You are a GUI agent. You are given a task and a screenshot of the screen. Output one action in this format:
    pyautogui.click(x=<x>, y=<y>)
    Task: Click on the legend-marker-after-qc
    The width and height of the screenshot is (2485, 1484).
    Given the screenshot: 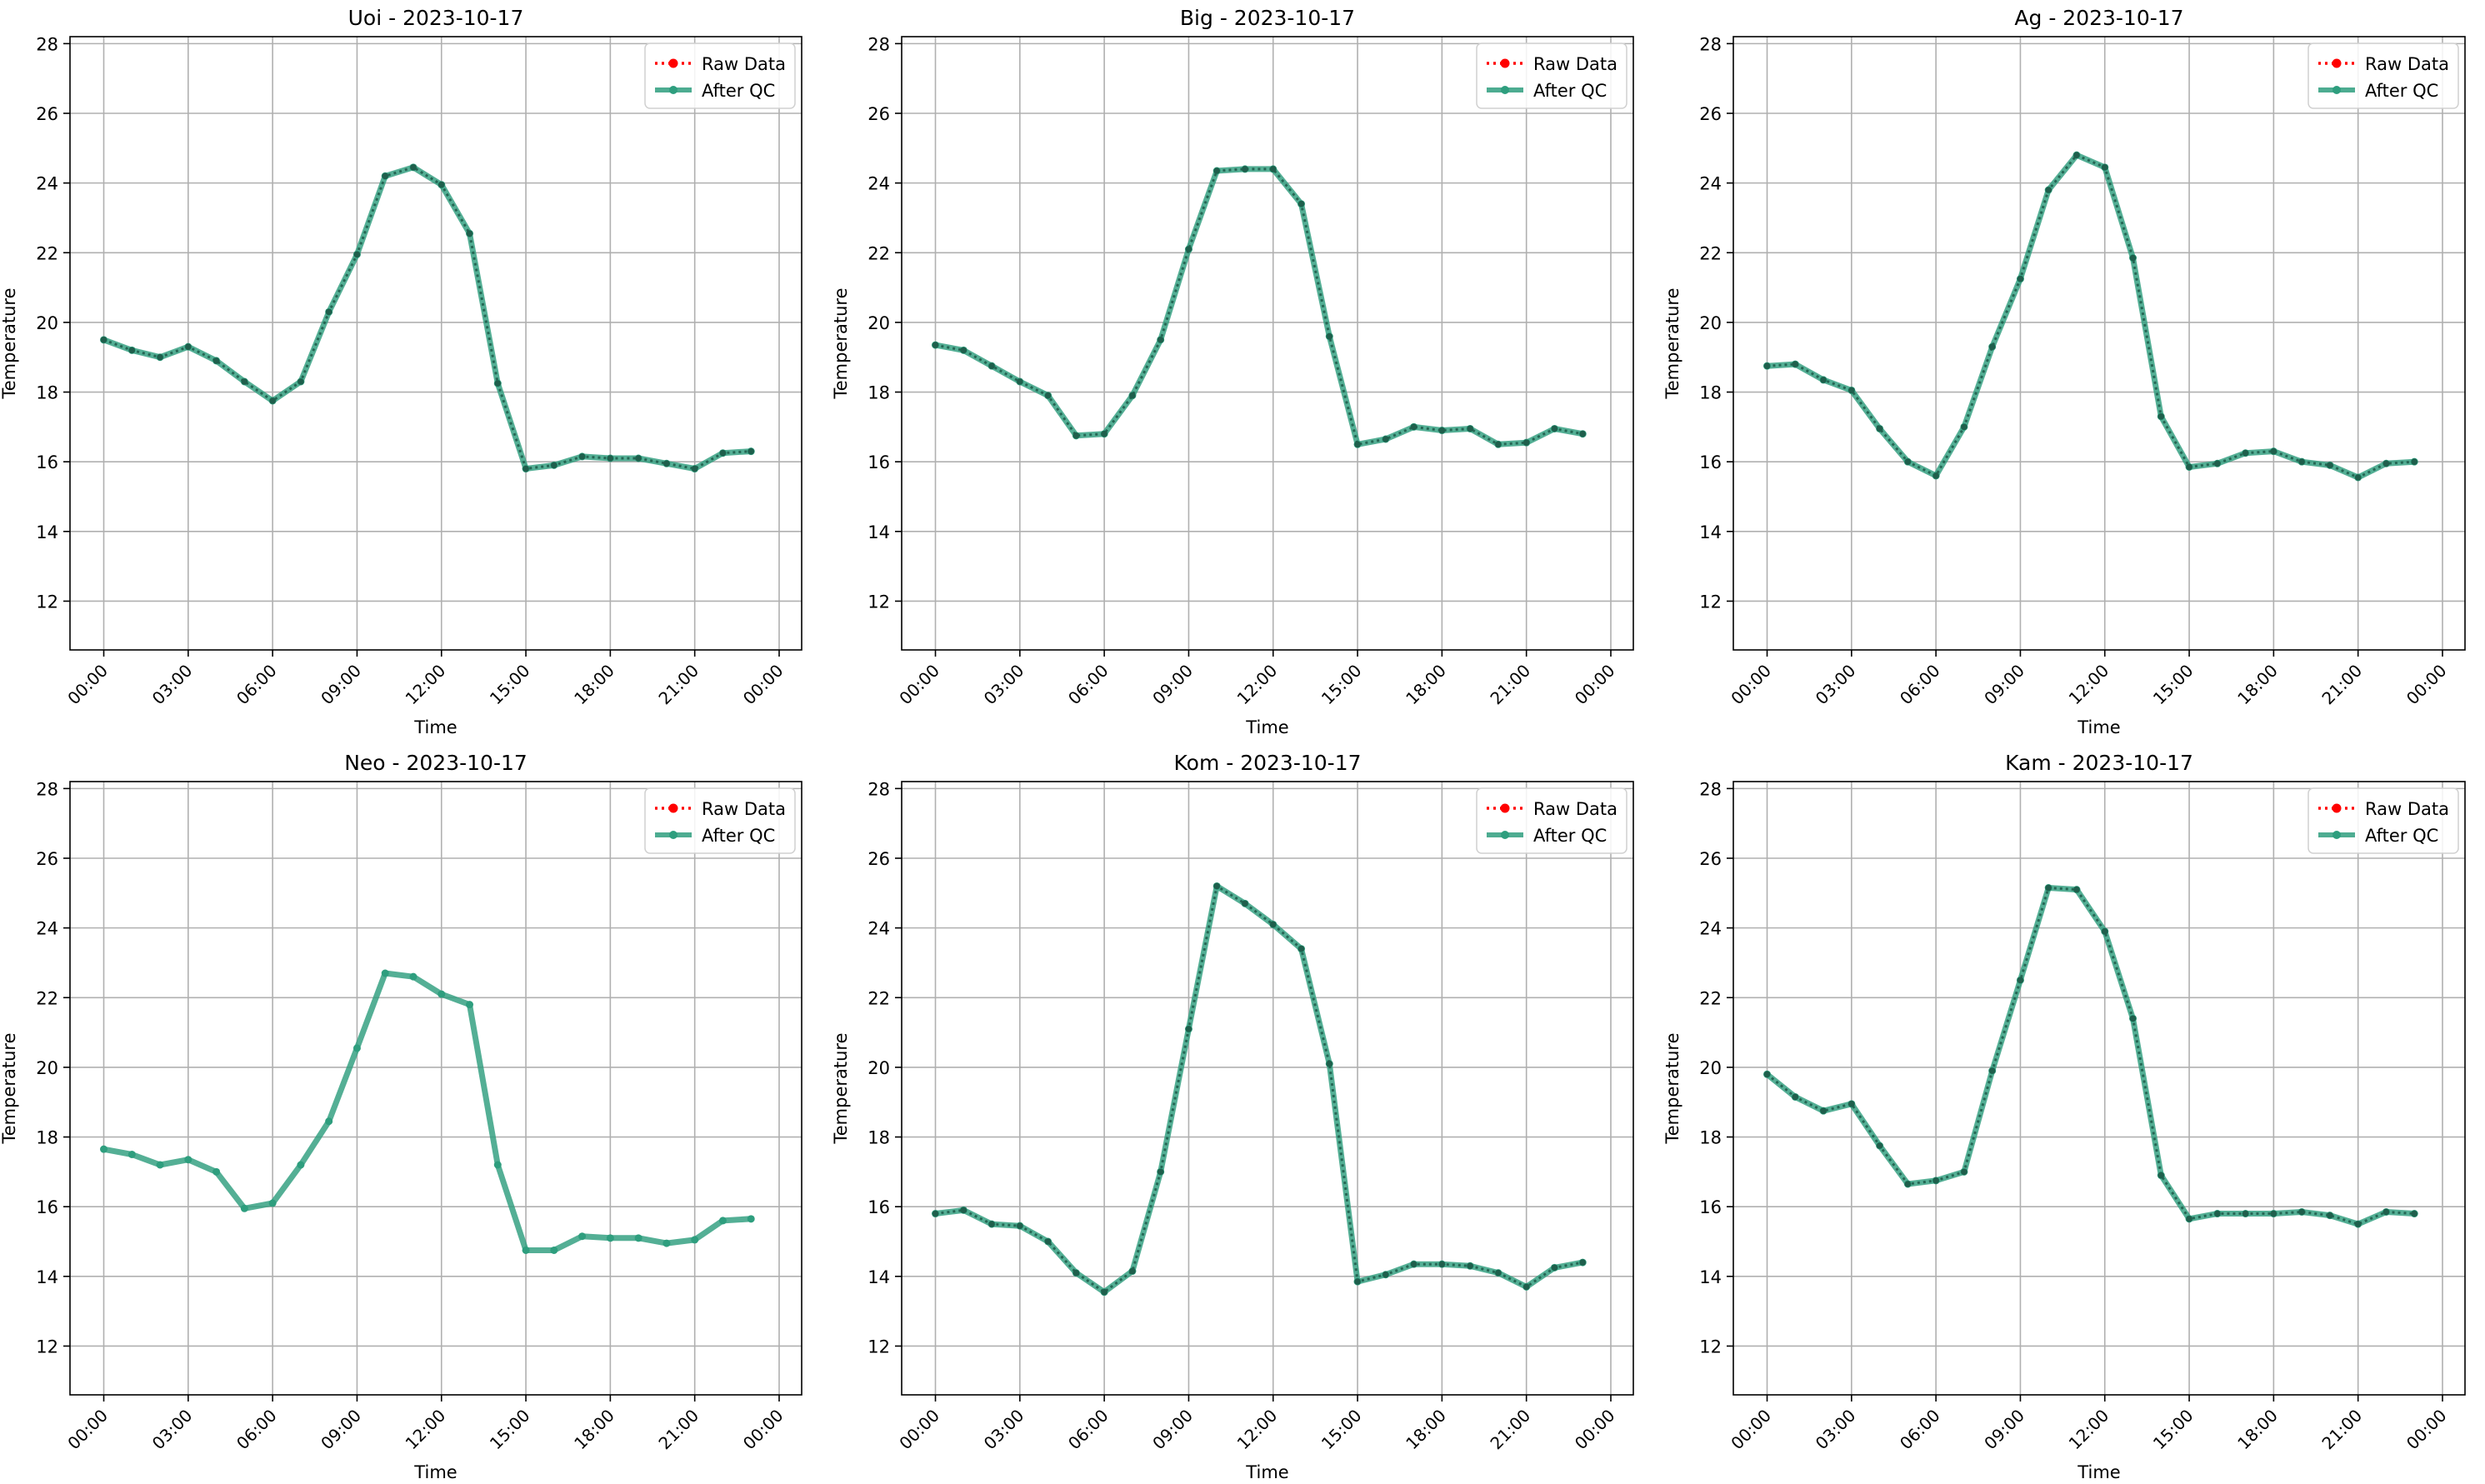 What is the action you would take?
    pyautogui.click(x=2336, y=835)
    